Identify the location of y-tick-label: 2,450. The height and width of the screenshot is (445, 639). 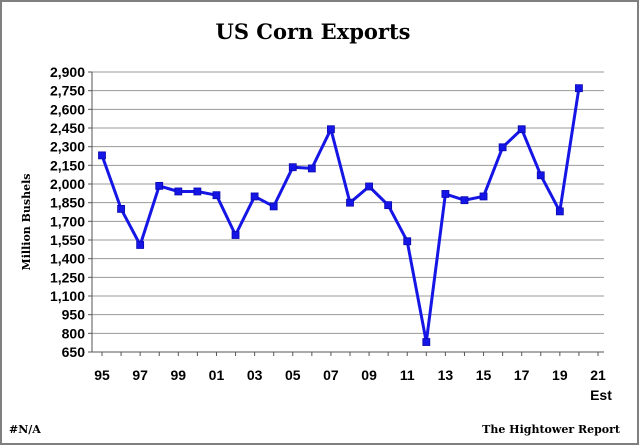
(67, 128).